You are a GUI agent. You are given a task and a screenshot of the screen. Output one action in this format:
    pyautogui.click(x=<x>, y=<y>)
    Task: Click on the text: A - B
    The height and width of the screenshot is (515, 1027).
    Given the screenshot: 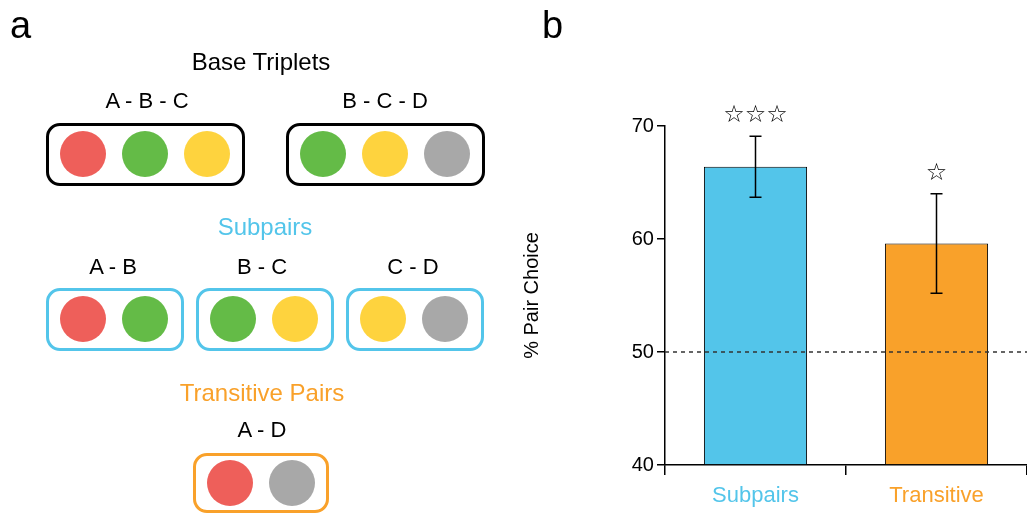 What is the action you would take?
    pyautogui.click(x=113, y=267)
    